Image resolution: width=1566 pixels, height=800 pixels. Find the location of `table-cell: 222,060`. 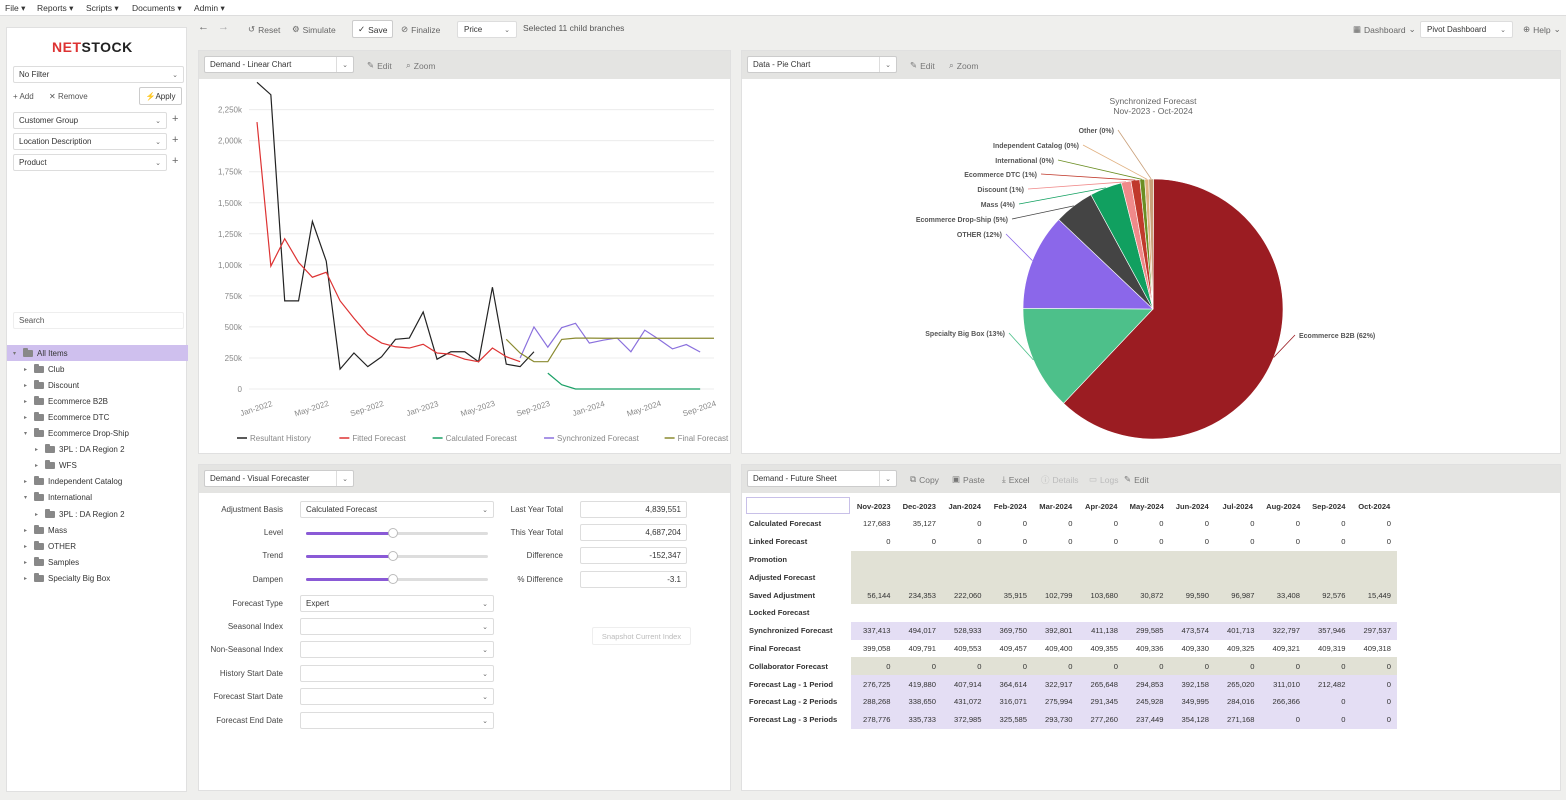

table-cell: 222,060 is located at coordinates (965, 595).